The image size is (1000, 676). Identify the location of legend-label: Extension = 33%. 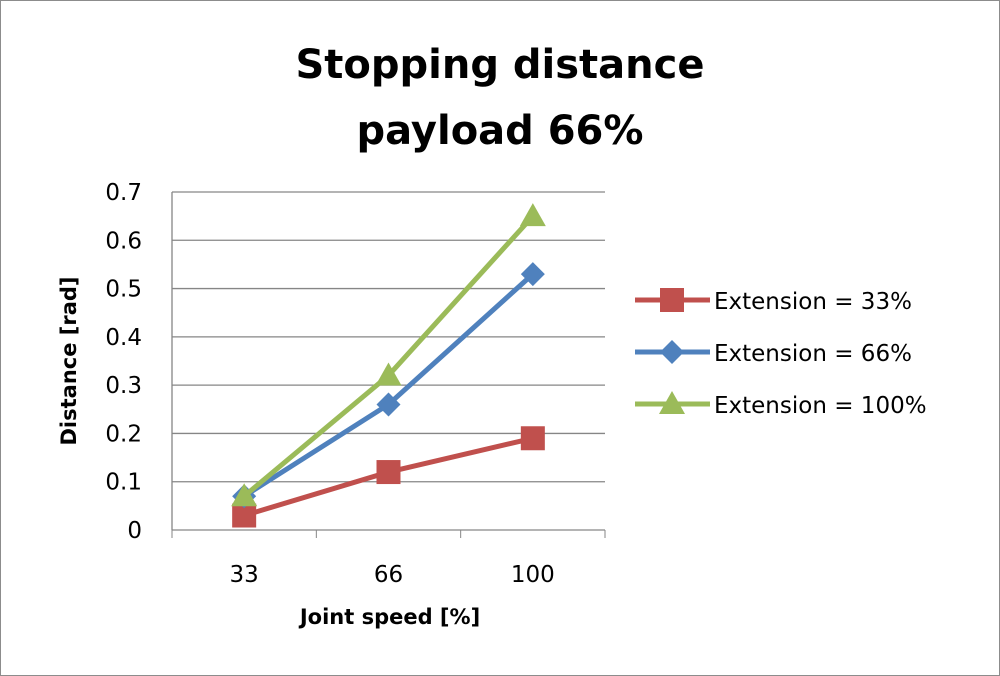
(813, 302).